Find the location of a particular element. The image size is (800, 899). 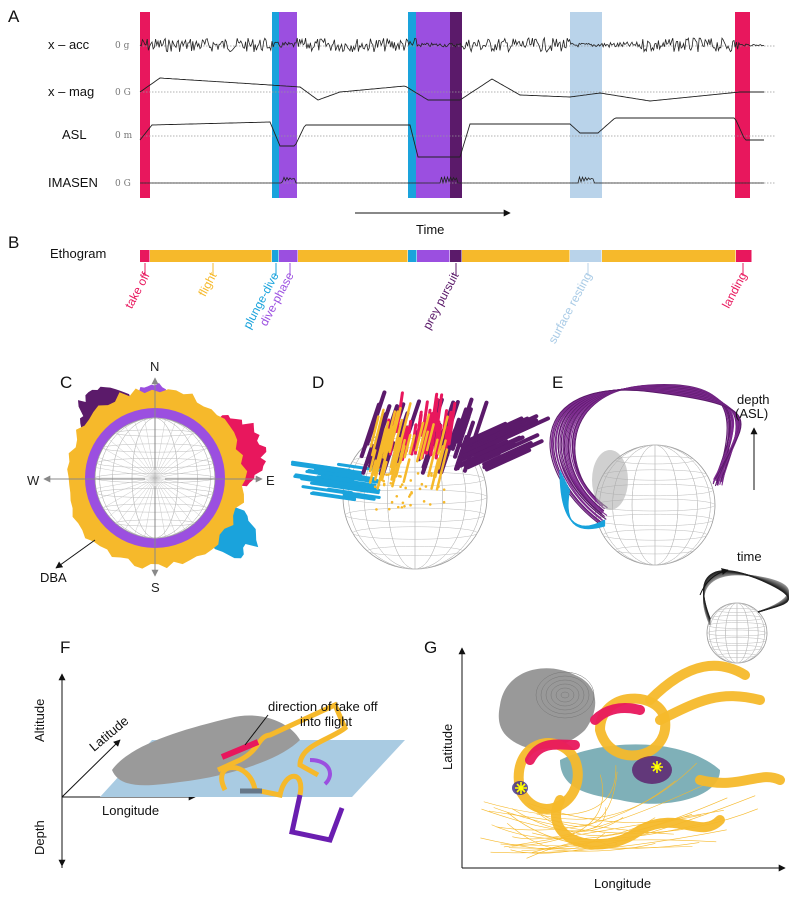

panel-label: F is located at coordinates (65, 647).